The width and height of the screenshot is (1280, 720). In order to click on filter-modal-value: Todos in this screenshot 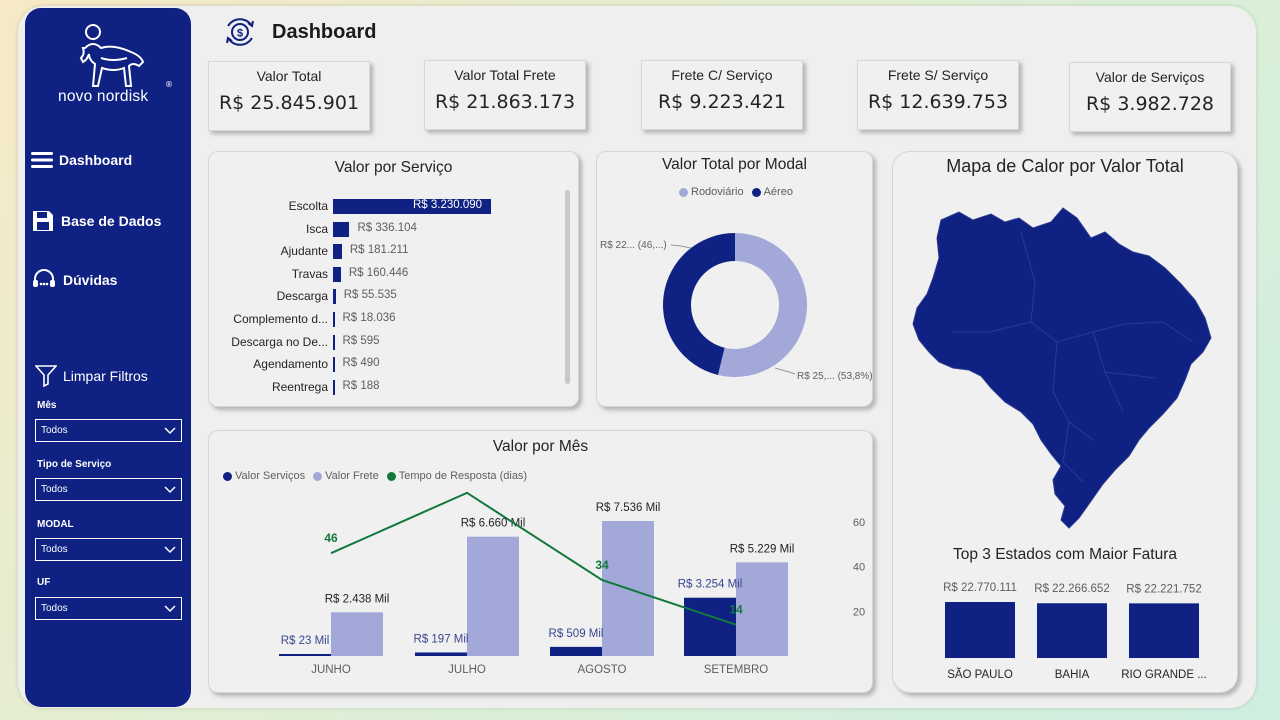, I will do `click(54, 549)`.